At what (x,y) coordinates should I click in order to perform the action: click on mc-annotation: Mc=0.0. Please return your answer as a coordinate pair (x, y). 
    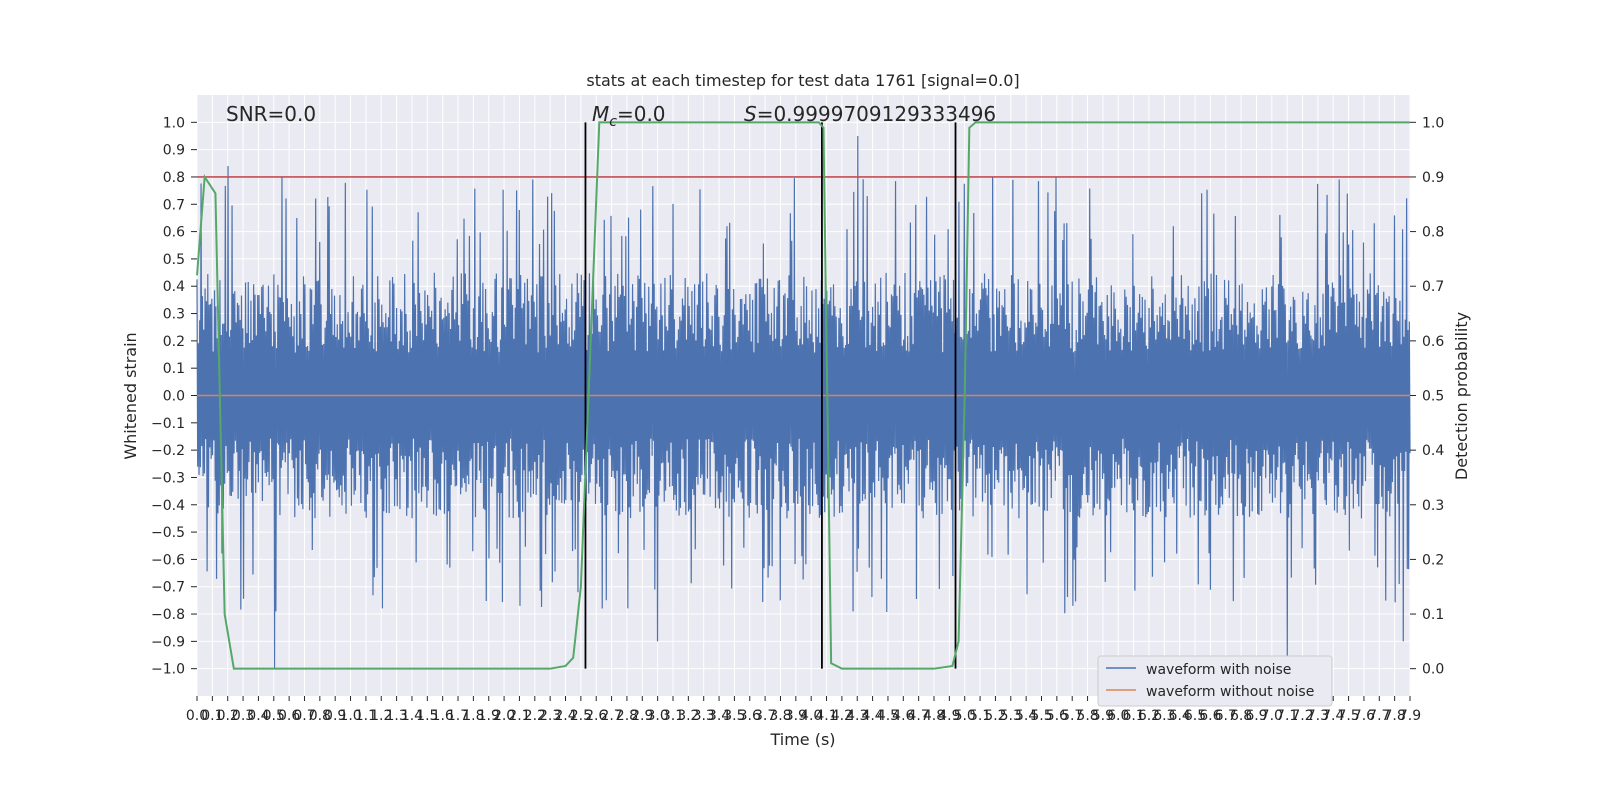
    Looking at the image, I should click on (629, 116).